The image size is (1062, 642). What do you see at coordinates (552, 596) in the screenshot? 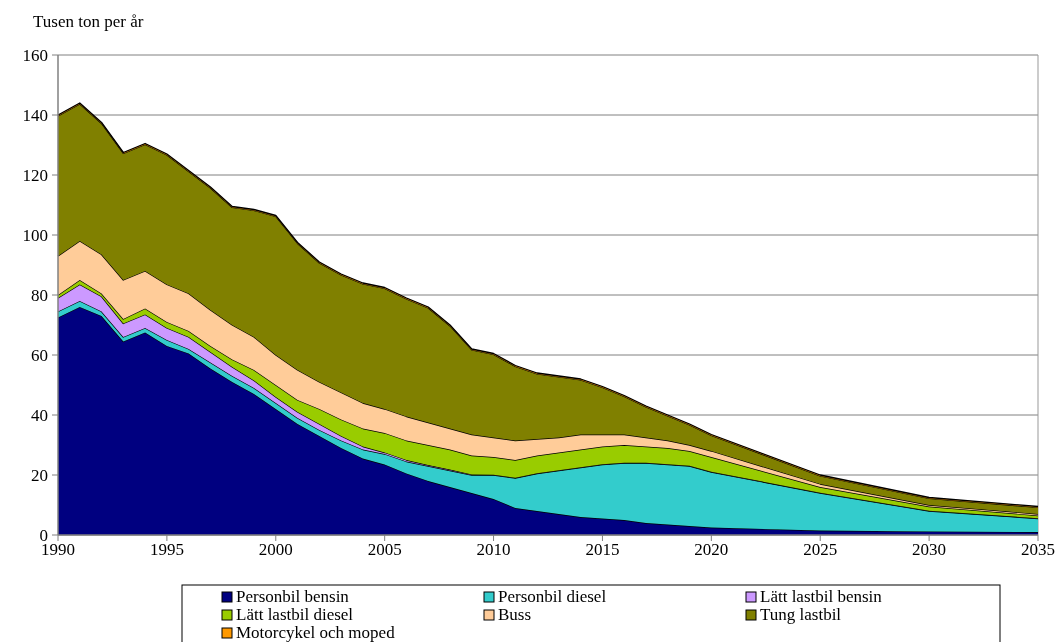
I see `legend-label: Personbil diesel` at bounding box center [552, 596].